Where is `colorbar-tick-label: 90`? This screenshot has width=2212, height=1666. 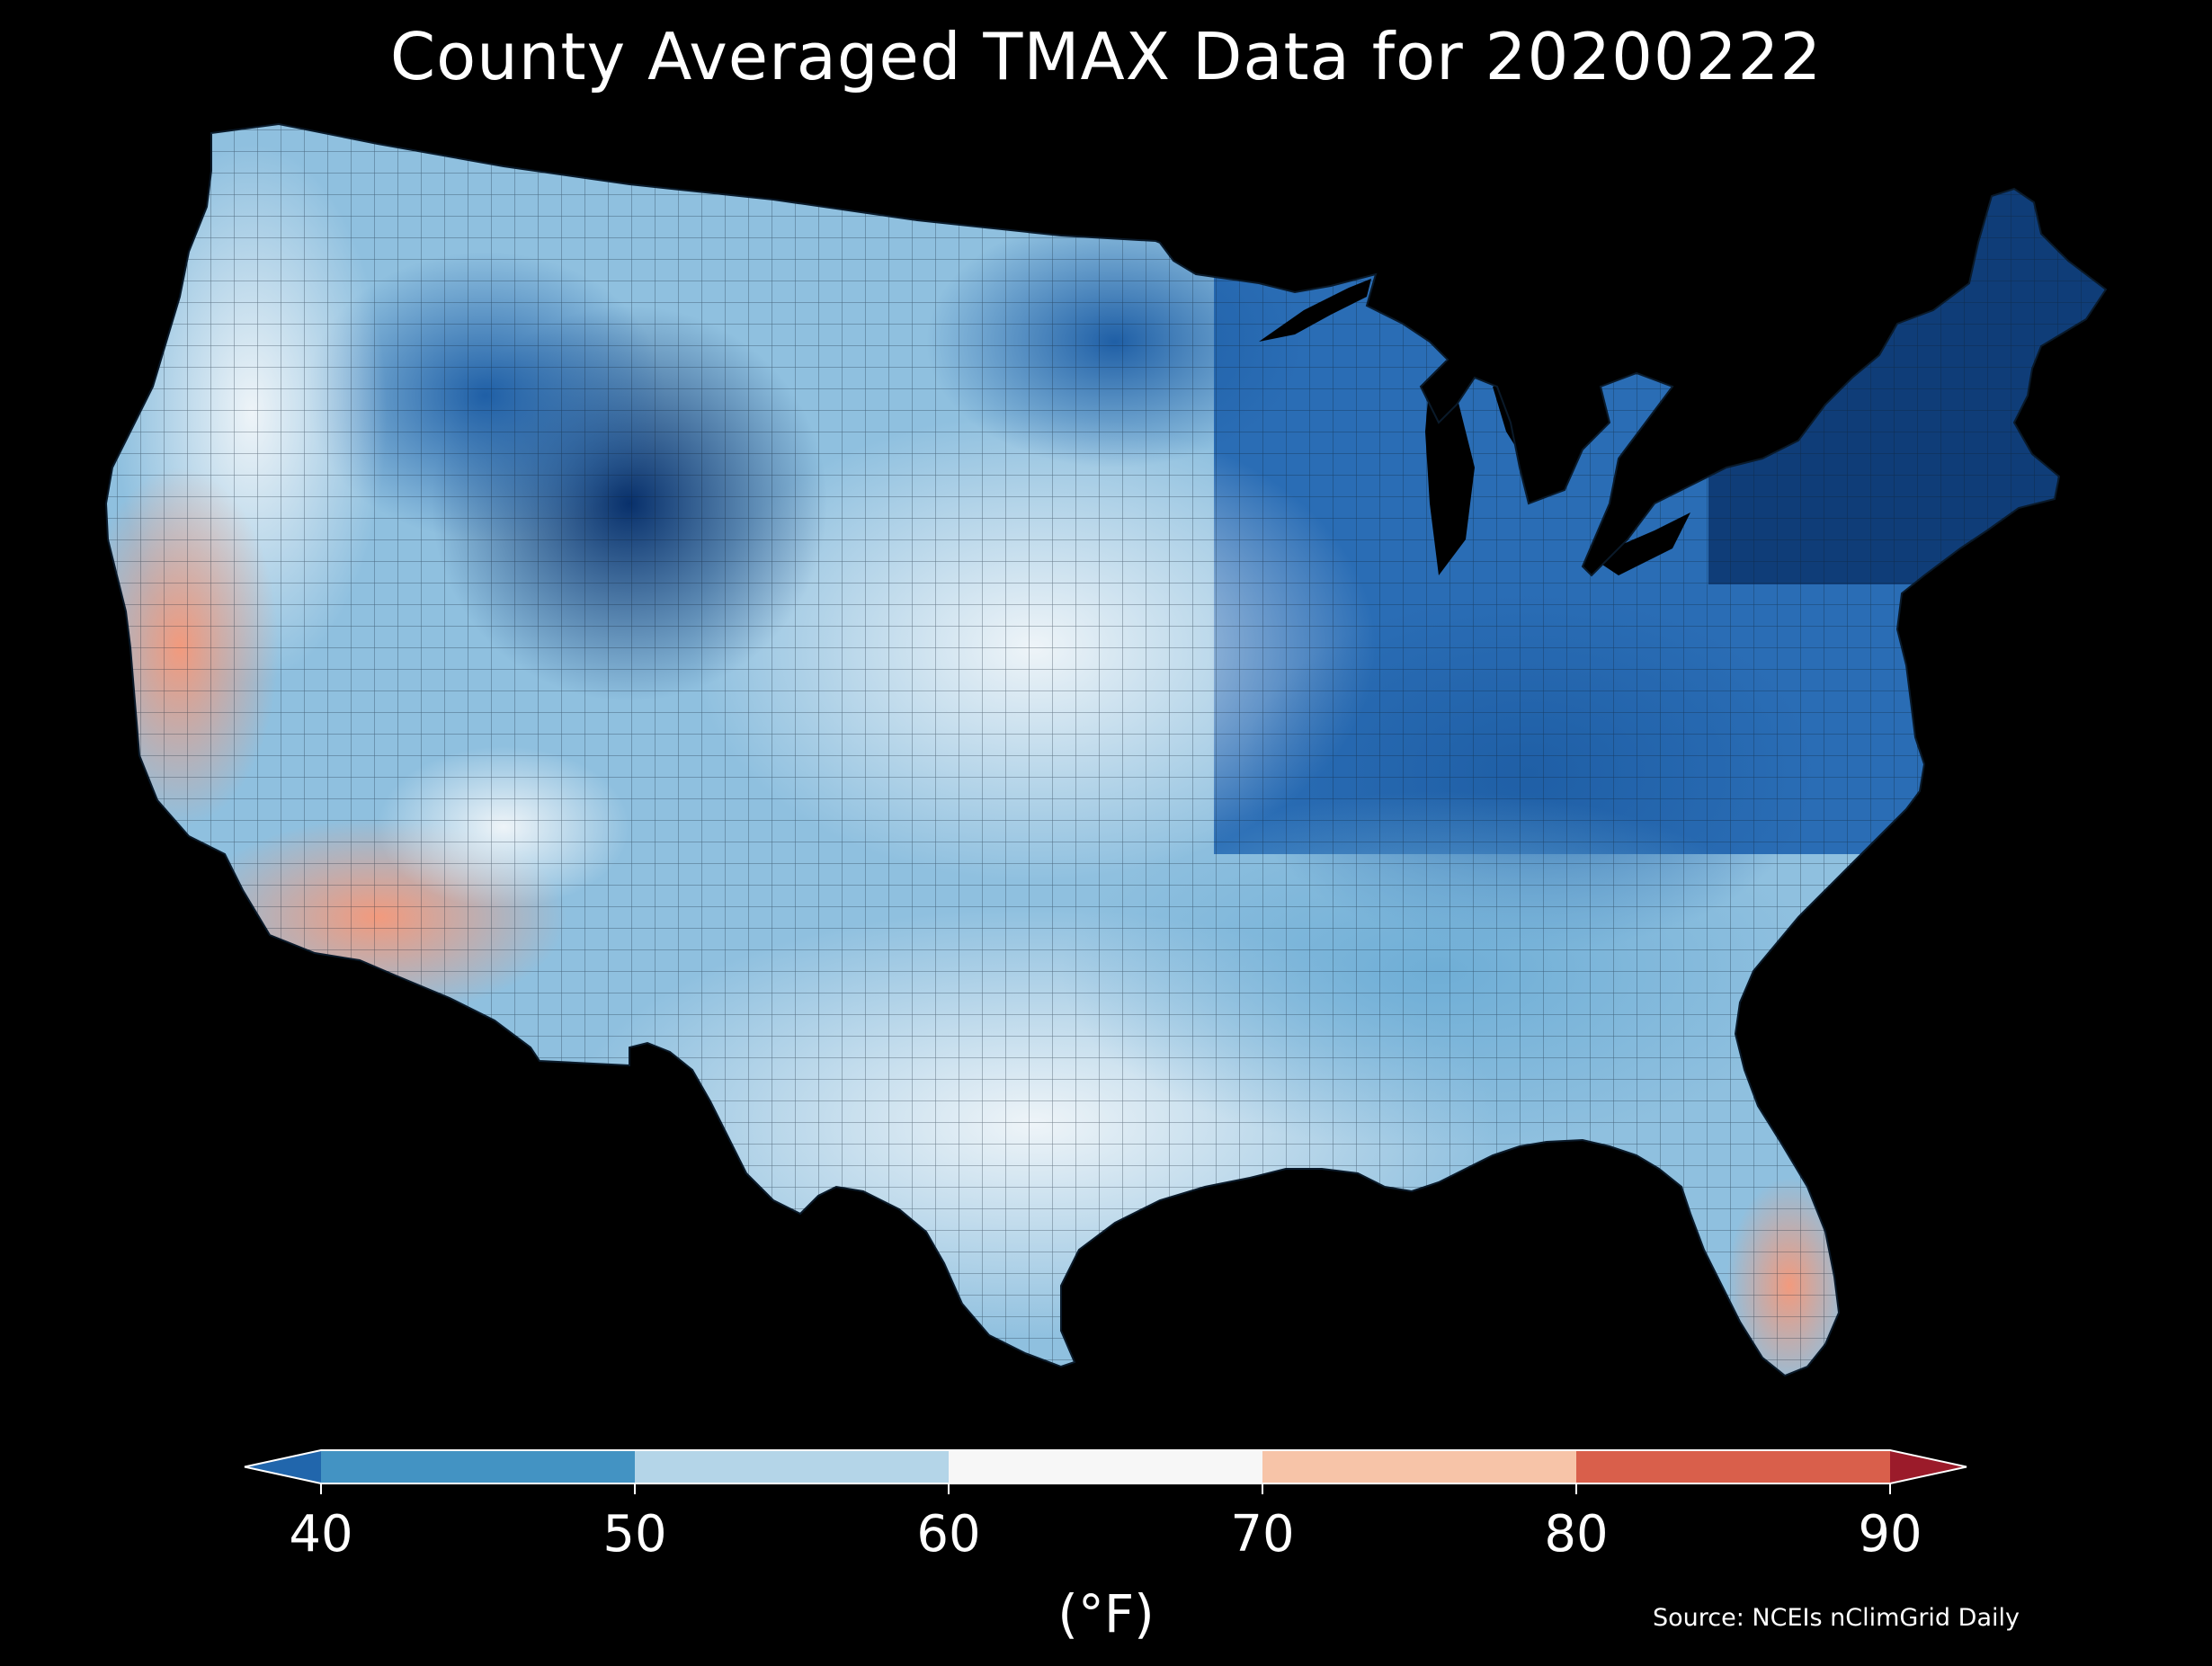 colorbar-tick-label: 90 is located at coordinates (1890, 1535).